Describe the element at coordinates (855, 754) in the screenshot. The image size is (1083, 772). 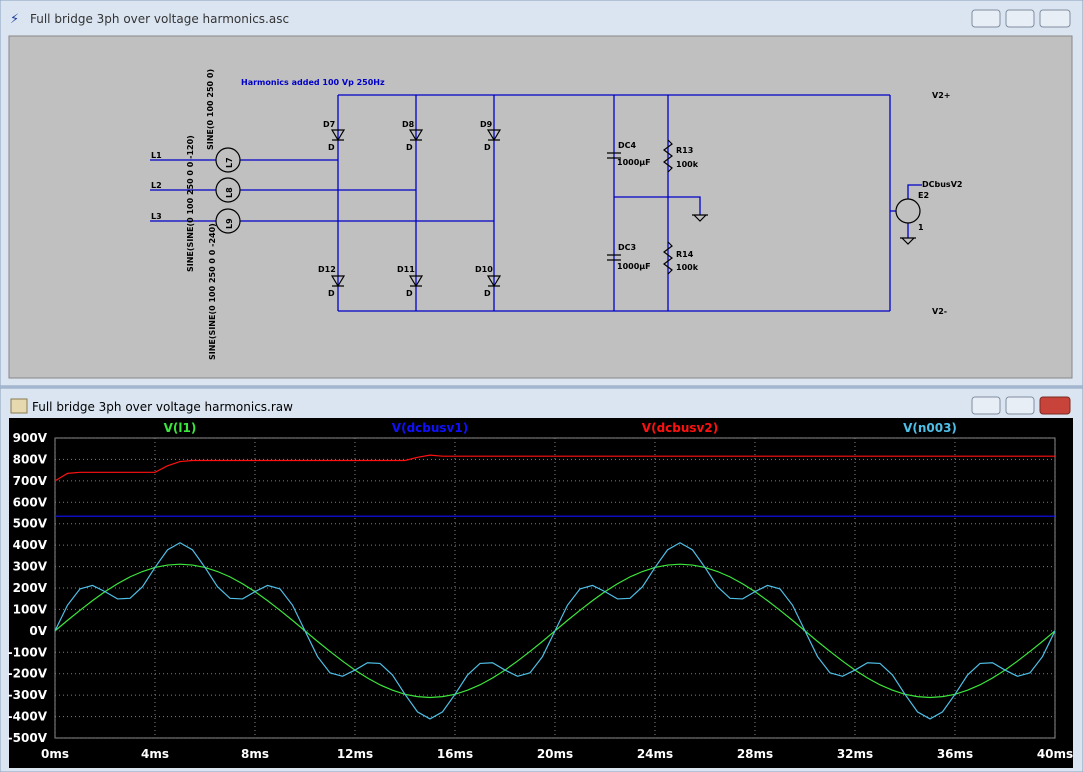
I see `x-tick-label: 32ms` at that location.